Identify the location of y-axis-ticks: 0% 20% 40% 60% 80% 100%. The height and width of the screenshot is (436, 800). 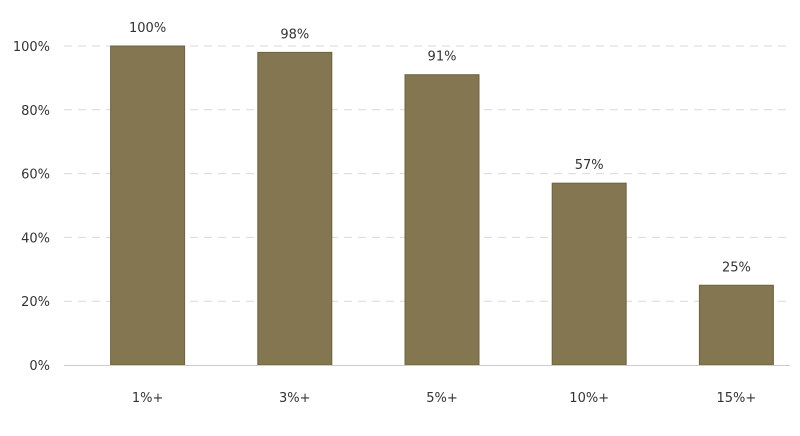
(31, 207).